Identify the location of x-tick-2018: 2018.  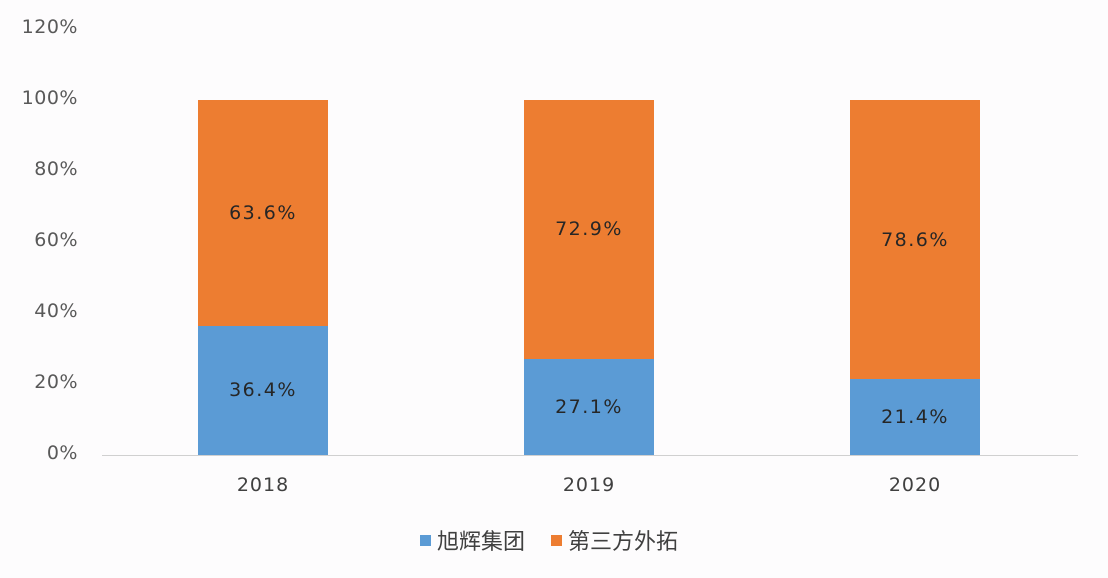
(263, 485).